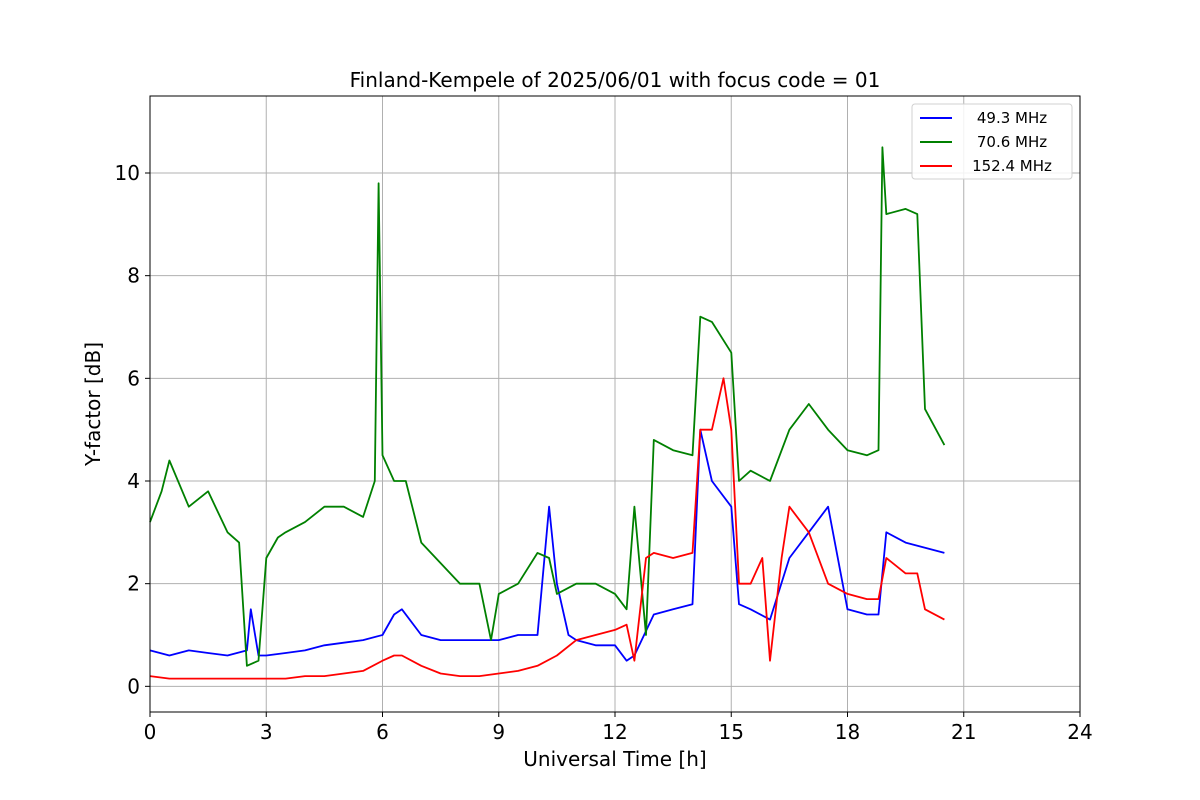  I want to click on y-tick-label: 2, so click(133, 584).